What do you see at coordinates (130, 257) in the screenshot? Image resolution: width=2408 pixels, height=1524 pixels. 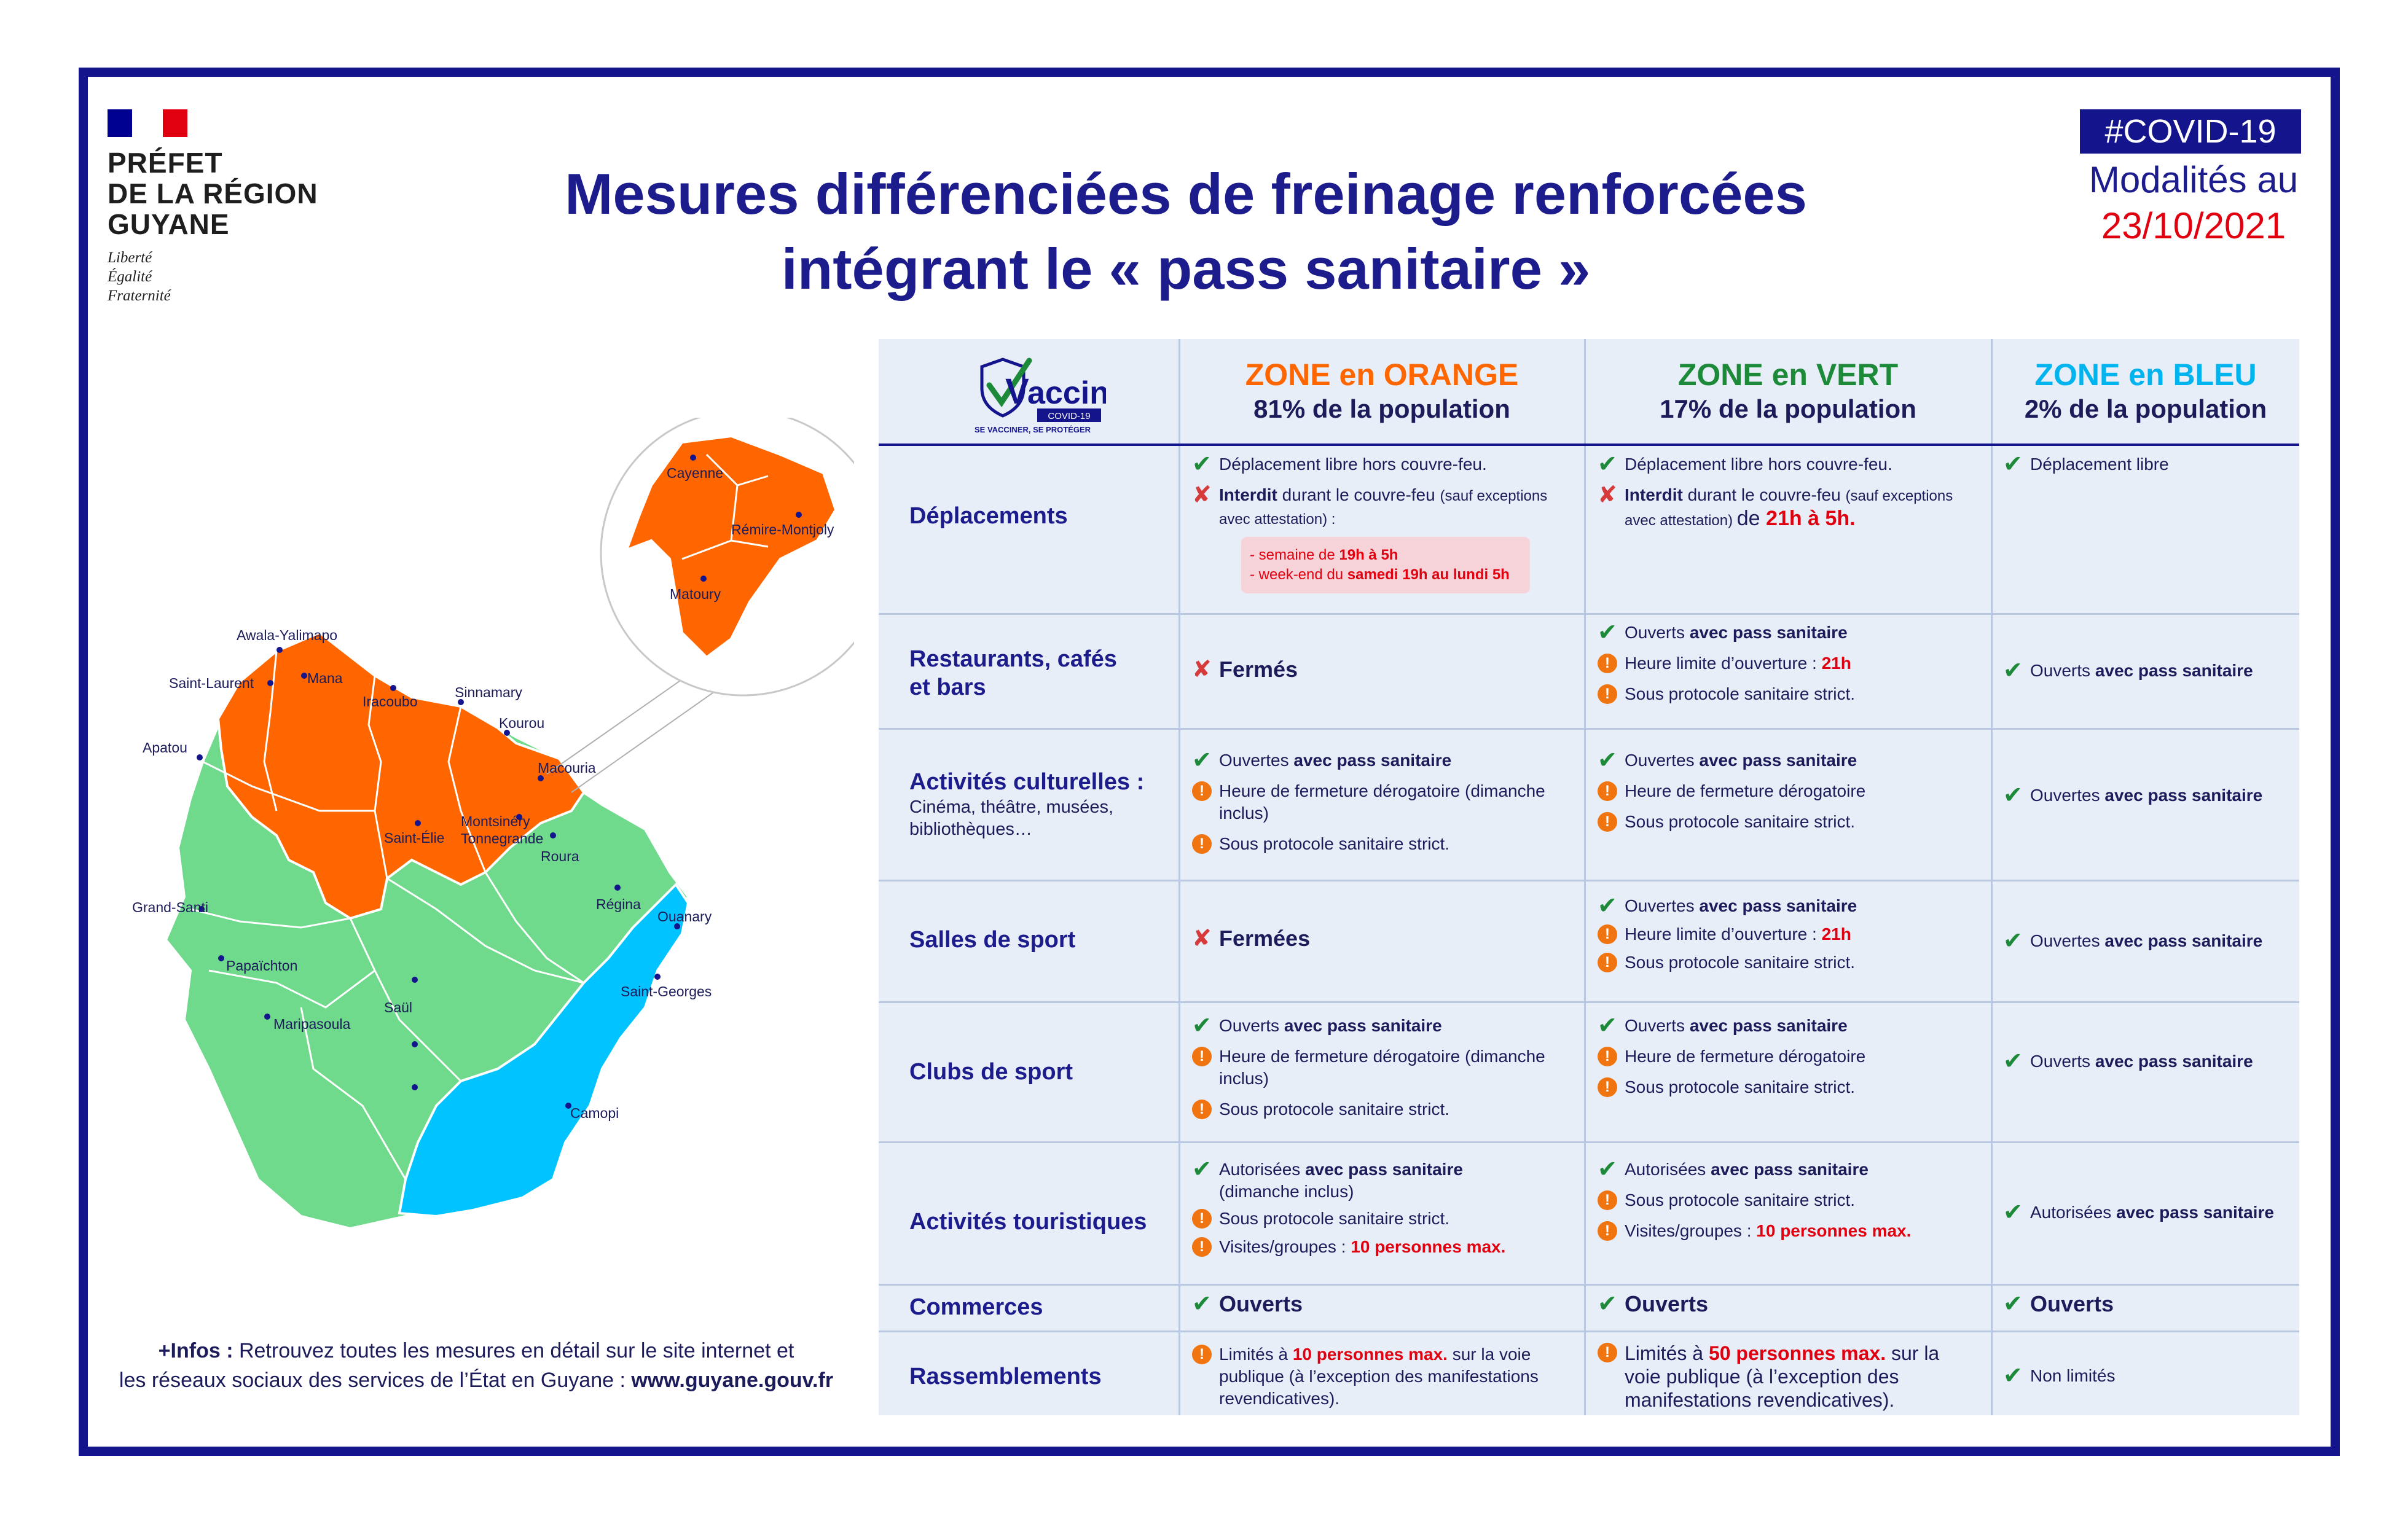 I see `motto-line: Liberté` at bounding box center [130, 257].